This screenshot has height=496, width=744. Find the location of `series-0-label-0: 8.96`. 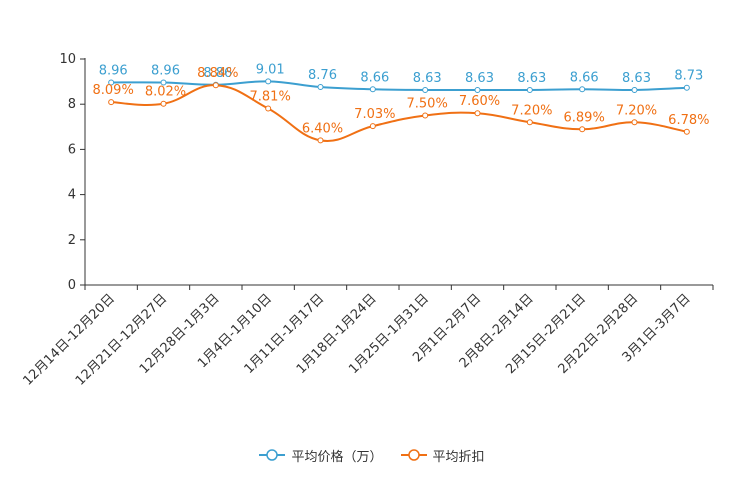

series-0-label-0: 8.96 is located at coordinates (113, 71).